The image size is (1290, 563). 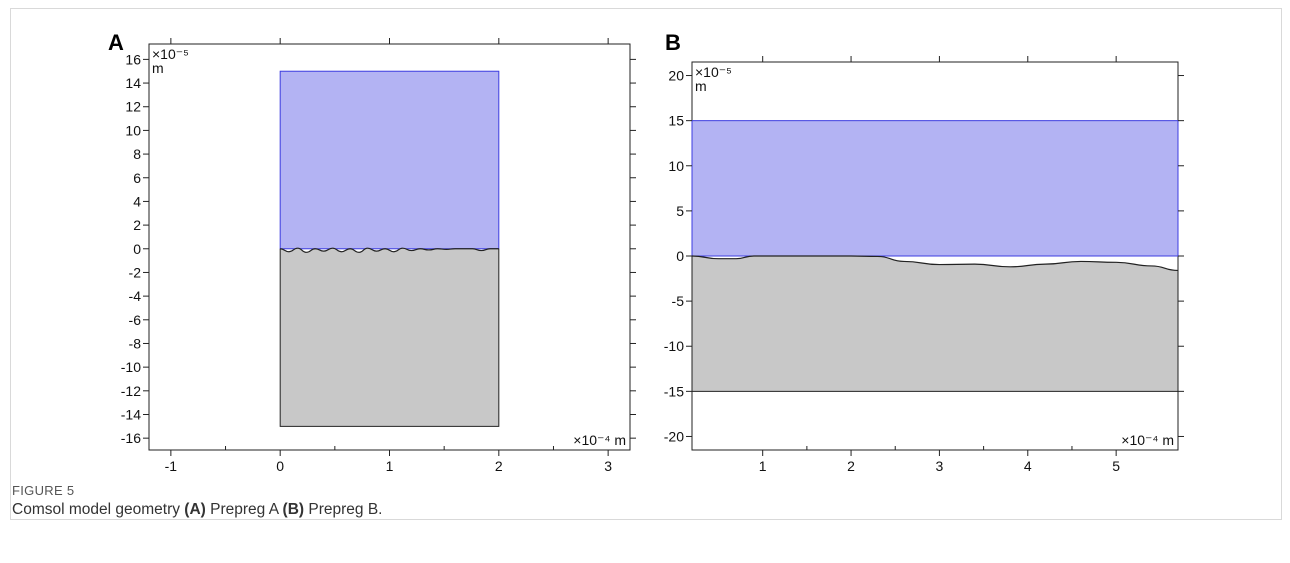 What do you see at coordinates (676, 166) in the screenshot?
I see `panel-b-y-tick-label: 10` at bounding box center [676, 166].